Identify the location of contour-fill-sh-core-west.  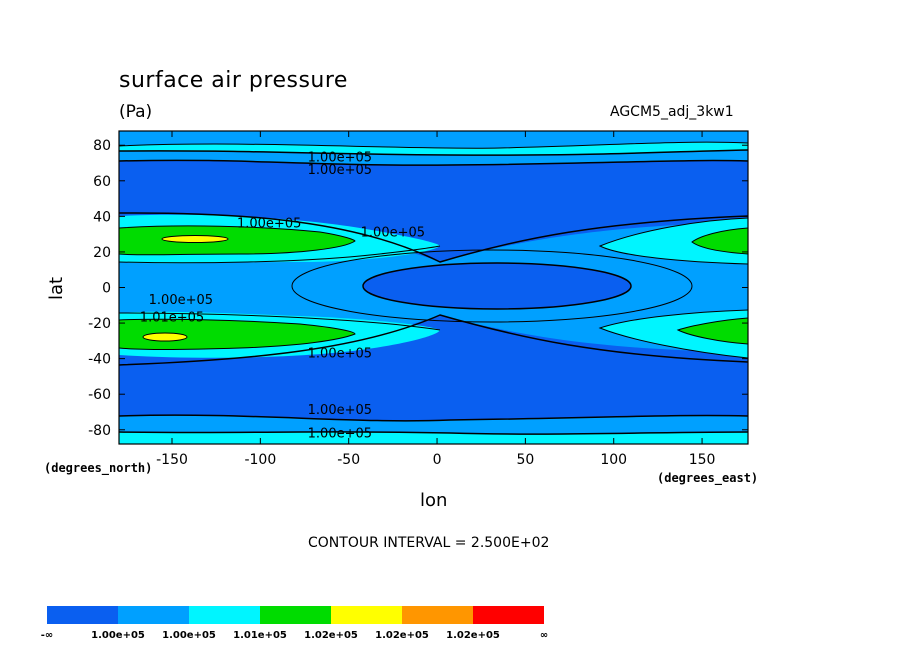
(237, 334).